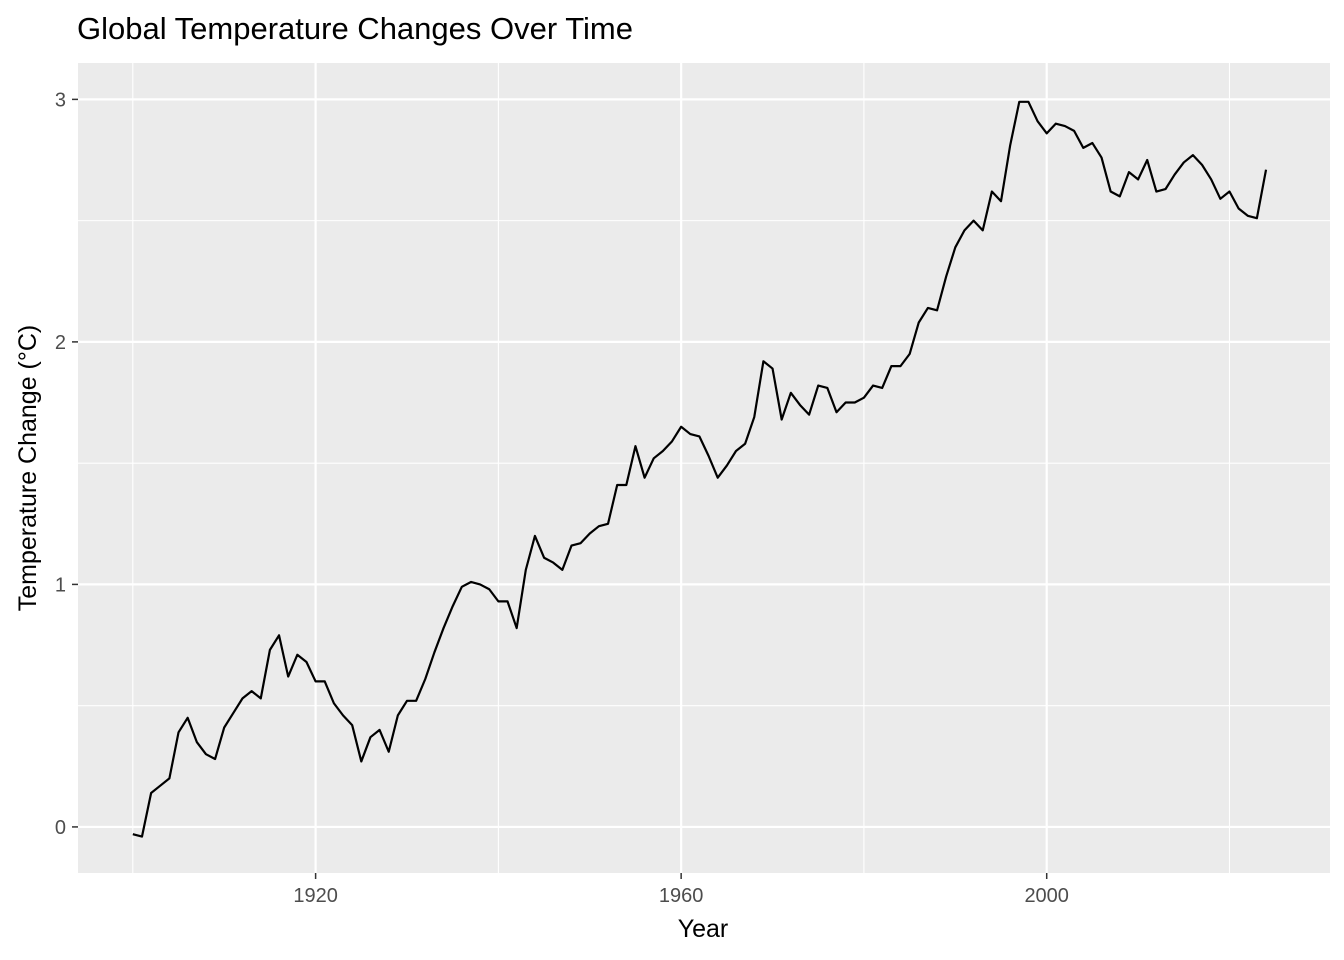  Describe the element at coordinates (315, 896) in the screenshot. I see `x-tick-label: 1920` at that location.